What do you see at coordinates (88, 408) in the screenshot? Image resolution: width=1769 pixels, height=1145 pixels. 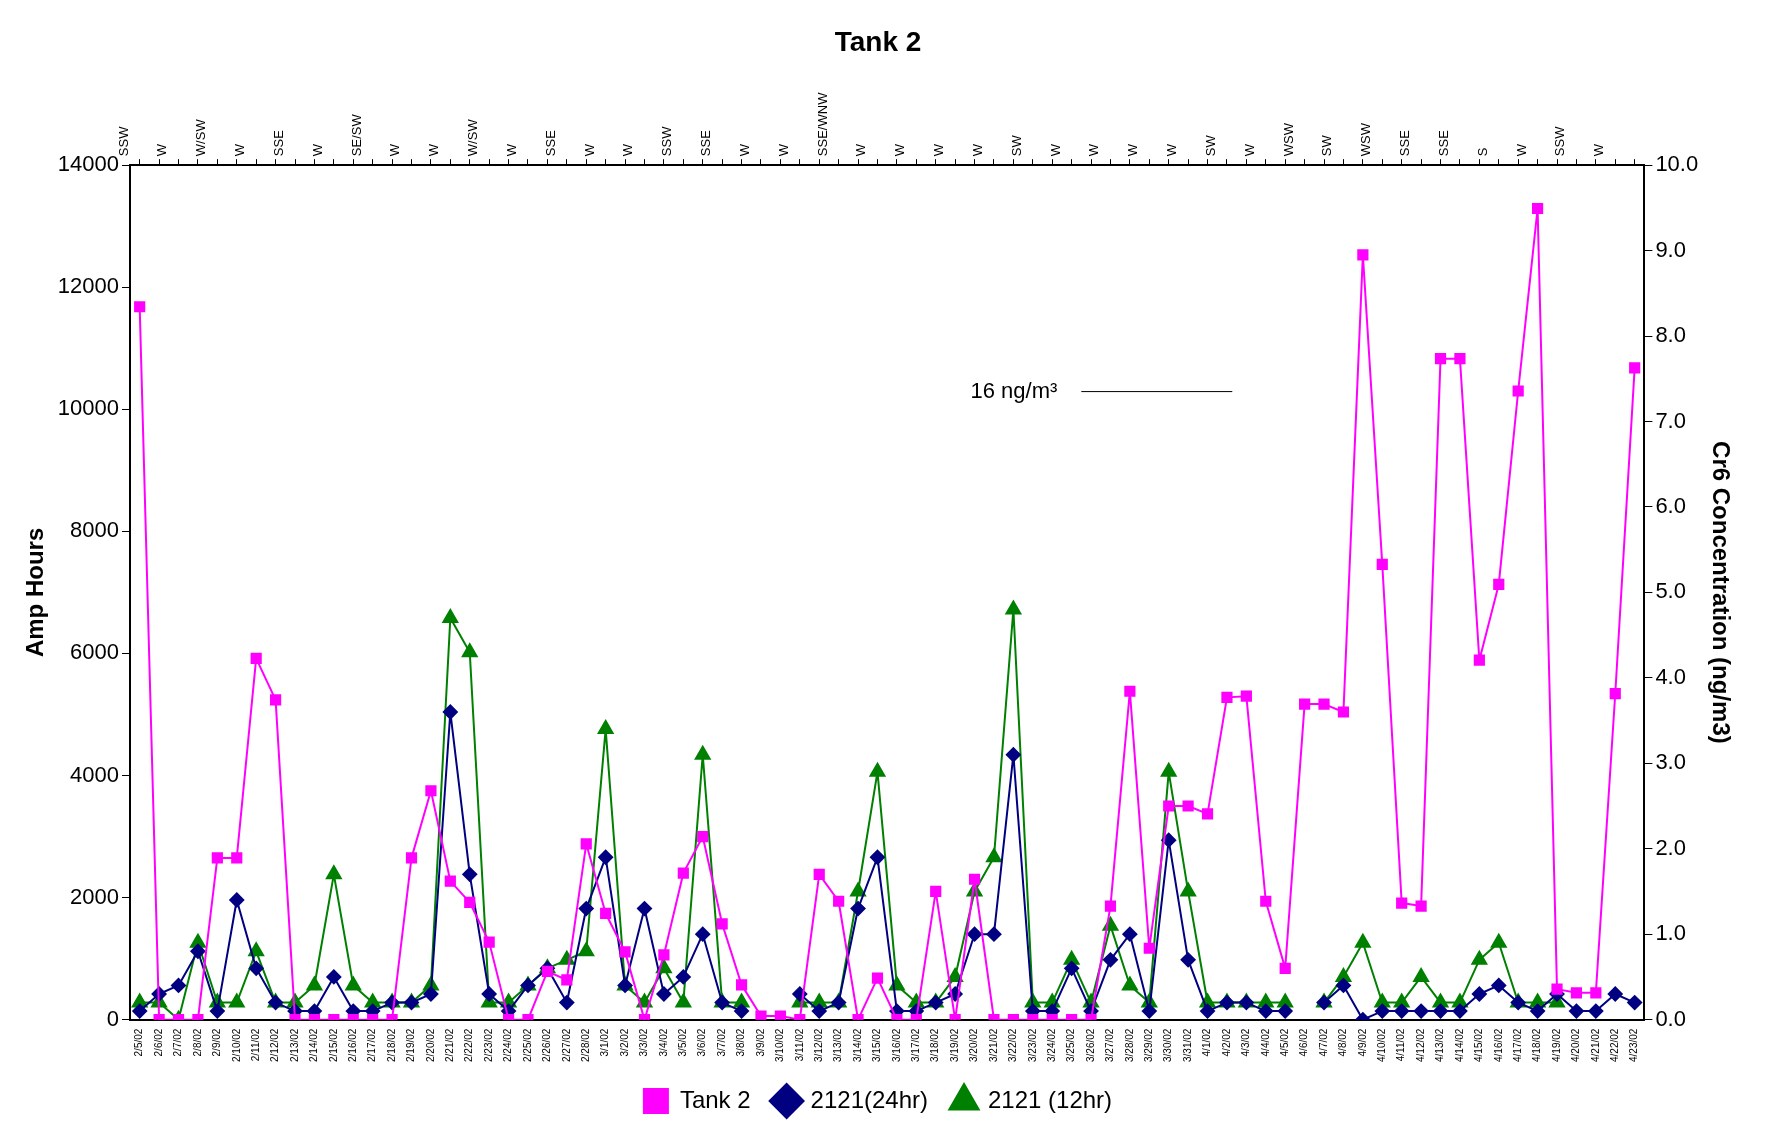 I see `y-tick-label: 10000` at bounding box center [88, 408].